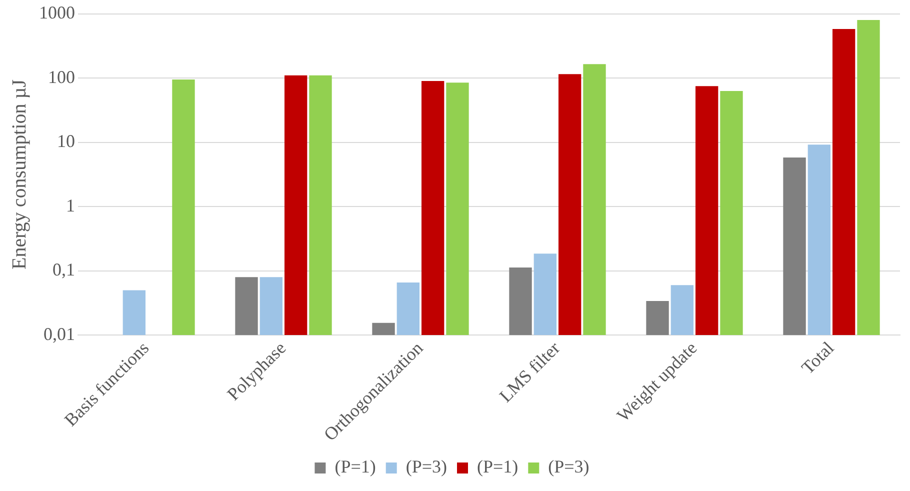 This screenshot has height=491, width=910. Describe the element at coordinates (66, 141) in the screenshot. I see `y-tick-label: 10` at that location.